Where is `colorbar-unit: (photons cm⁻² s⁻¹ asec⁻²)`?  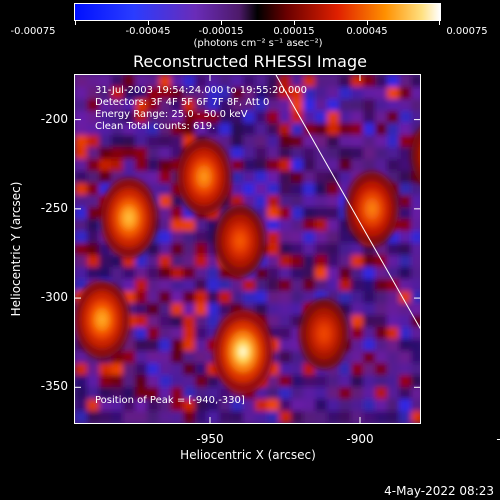
colorbar-unit: (photons cm⁻² s⁻¹ asec⁻²) is located at coordinates (258, 43).